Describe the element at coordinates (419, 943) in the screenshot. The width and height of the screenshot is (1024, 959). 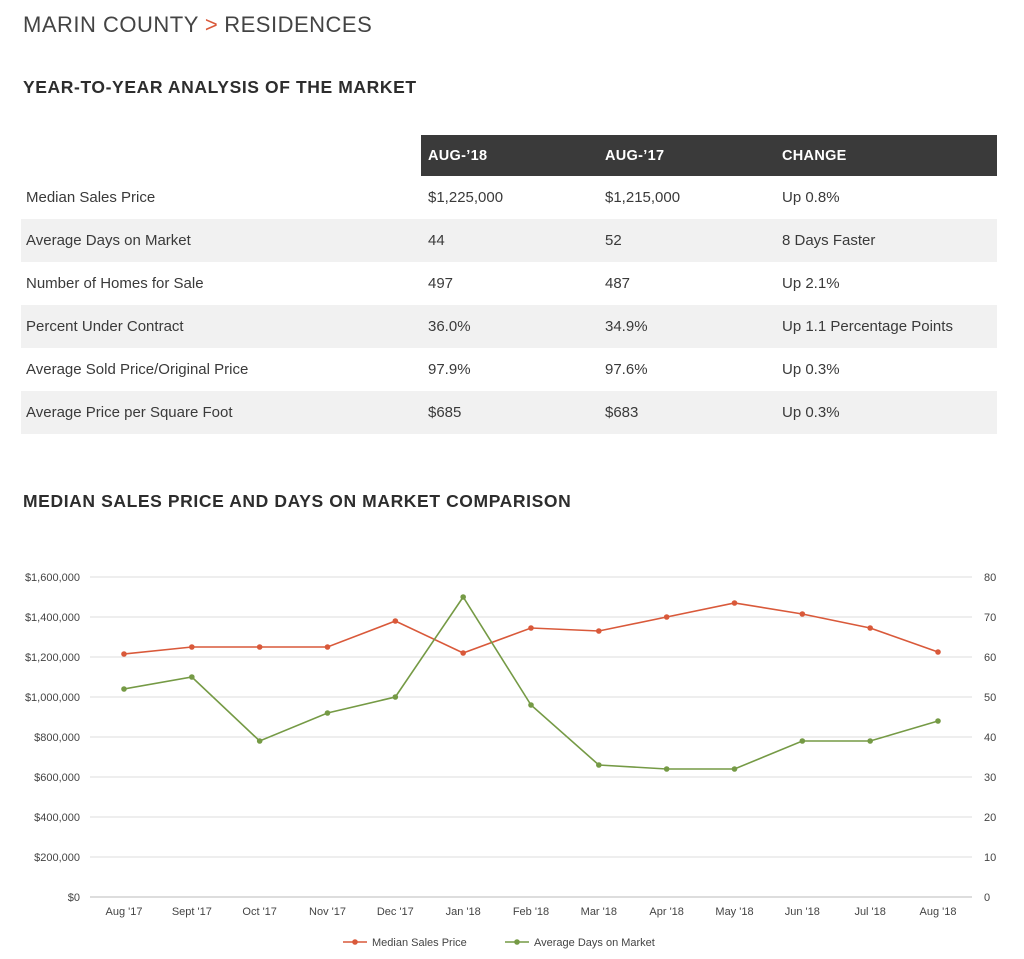
I see `legend-label: Median Sales Price` at that location.